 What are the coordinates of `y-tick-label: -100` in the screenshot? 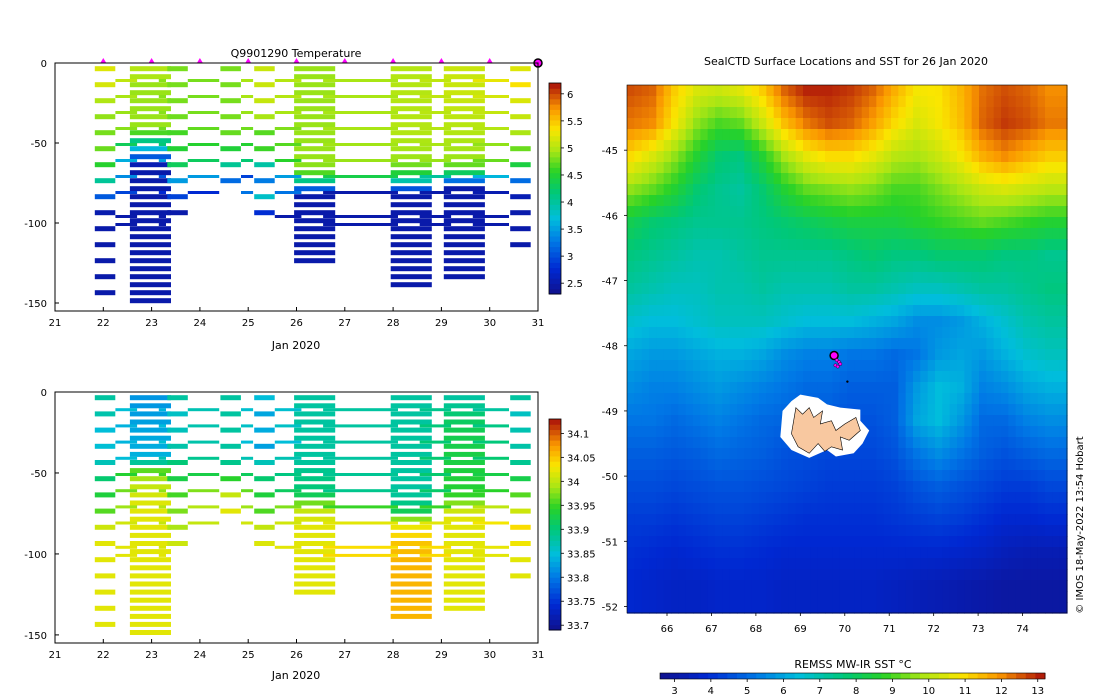 It's located at (35, 555).